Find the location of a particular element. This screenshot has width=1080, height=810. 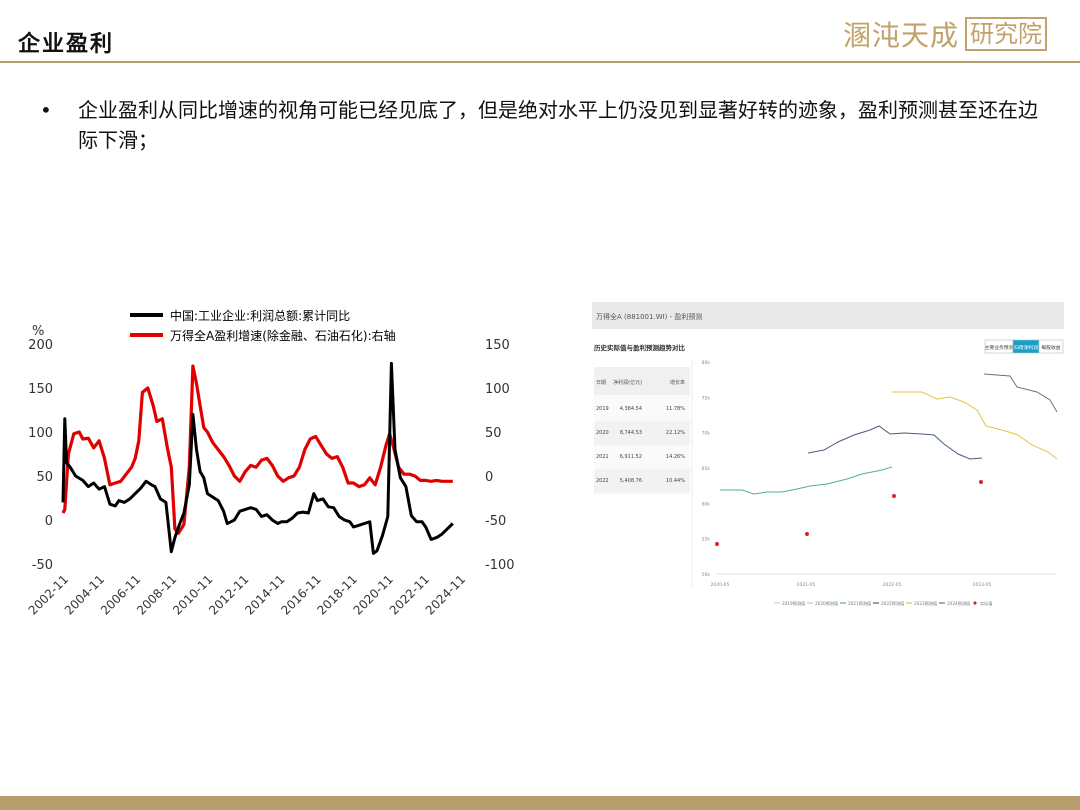

logo-box-text: 研究院 is located at coordinates (1006, 34).